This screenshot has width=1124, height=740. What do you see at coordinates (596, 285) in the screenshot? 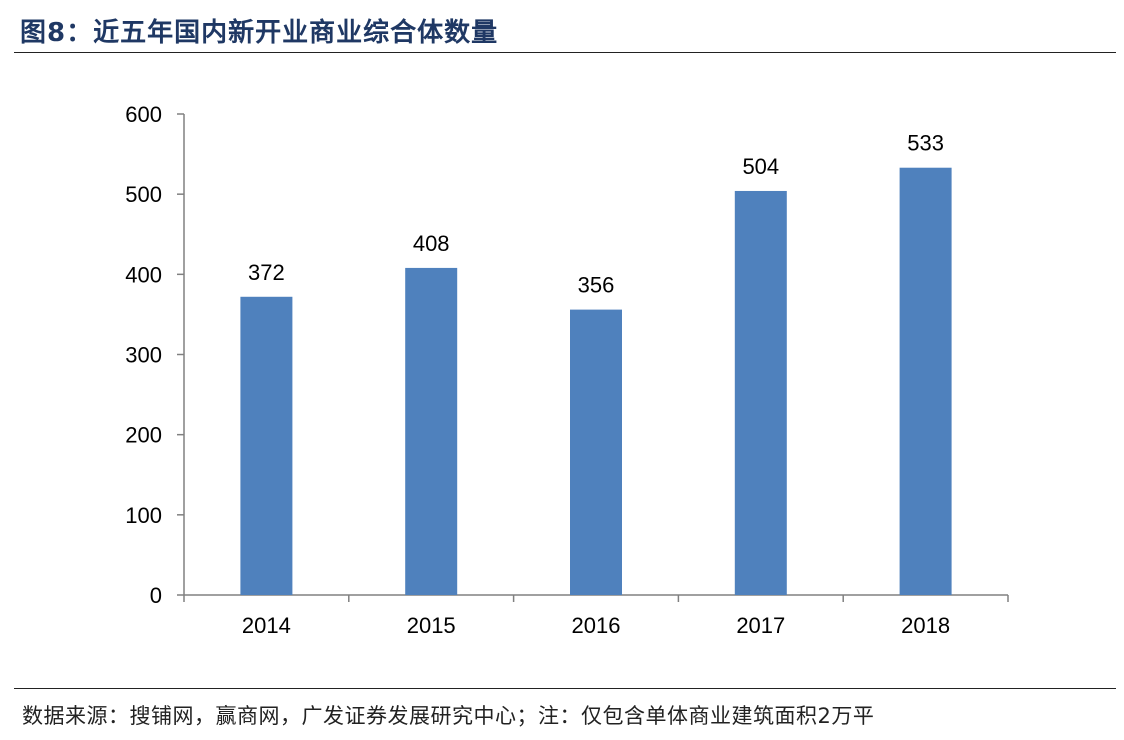
I see `data-label-2016: 356` at bounding box center [596, 285].